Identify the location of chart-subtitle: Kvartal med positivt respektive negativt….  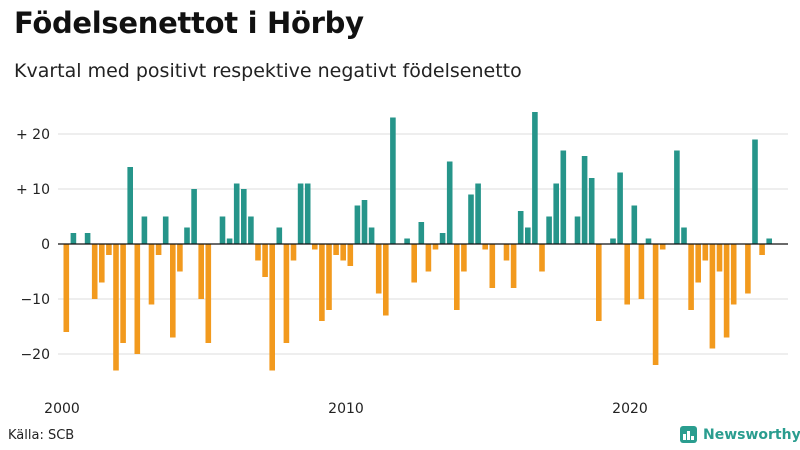
(268, 71).